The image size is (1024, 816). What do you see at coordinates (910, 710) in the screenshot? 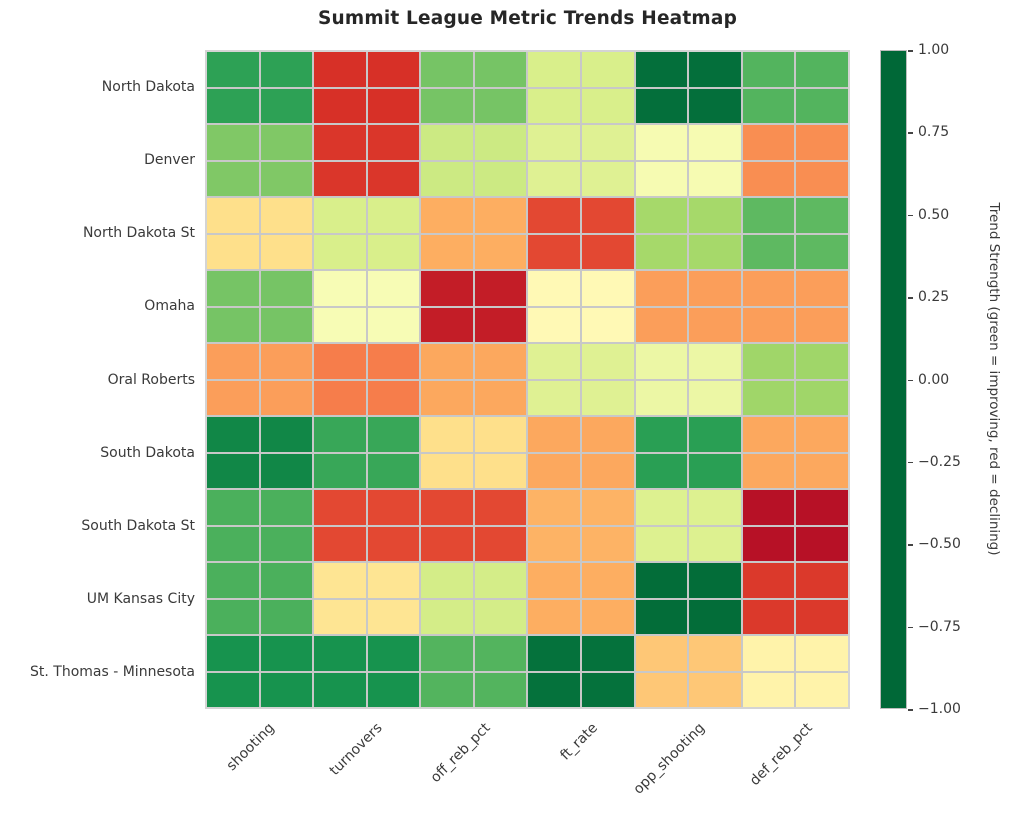
I see `colorbar-tick` at bounding box center [910, 710].